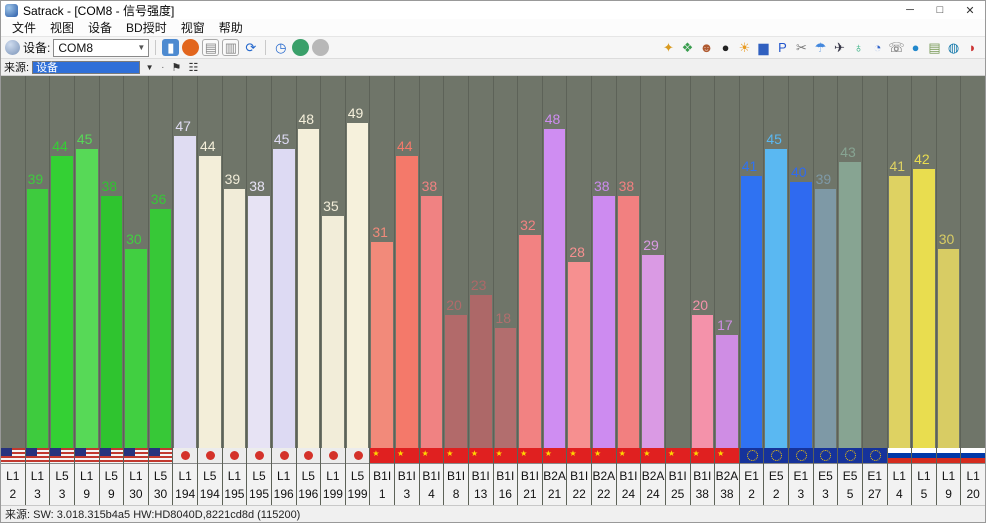 Image resolution: width=986 pixels, height=523 pixels. Describe the element at coordinates (259, 484) in the screenshot. I see `satellite-label: L5 195` at that location.